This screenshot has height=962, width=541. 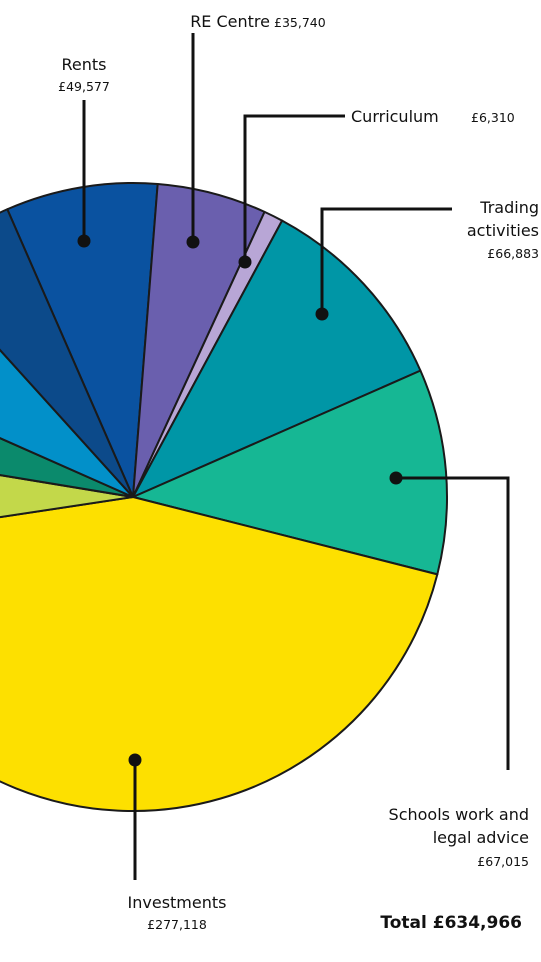 I want to click on value-label: £67,015, so click(x=503, y=861).